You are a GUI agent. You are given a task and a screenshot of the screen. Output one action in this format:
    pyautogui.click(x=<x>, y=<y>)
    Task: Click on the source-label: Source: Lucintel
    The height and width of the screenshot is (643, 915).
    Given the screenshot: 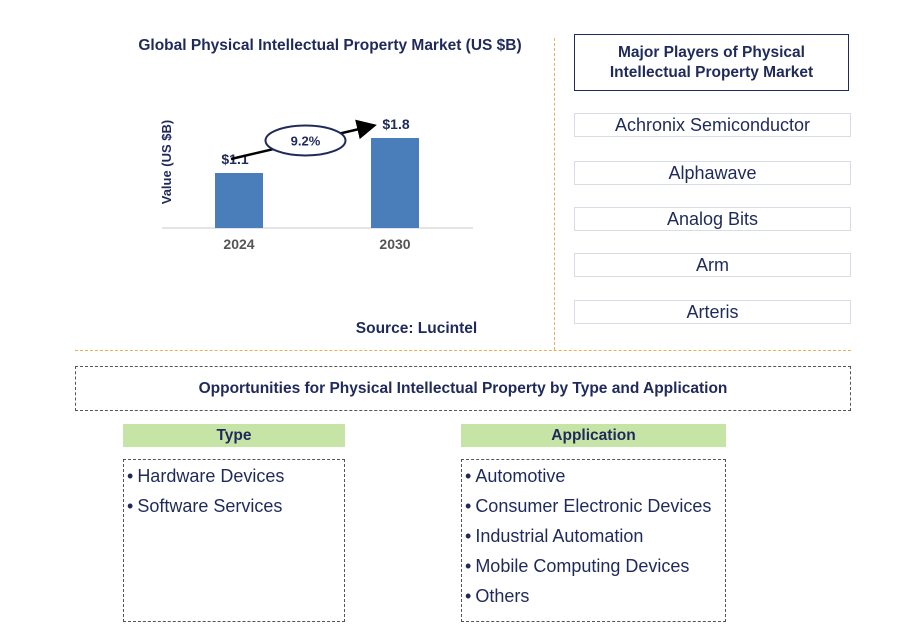 What is the action you would take?
    pyautogui.click(x=416, y=328)
    